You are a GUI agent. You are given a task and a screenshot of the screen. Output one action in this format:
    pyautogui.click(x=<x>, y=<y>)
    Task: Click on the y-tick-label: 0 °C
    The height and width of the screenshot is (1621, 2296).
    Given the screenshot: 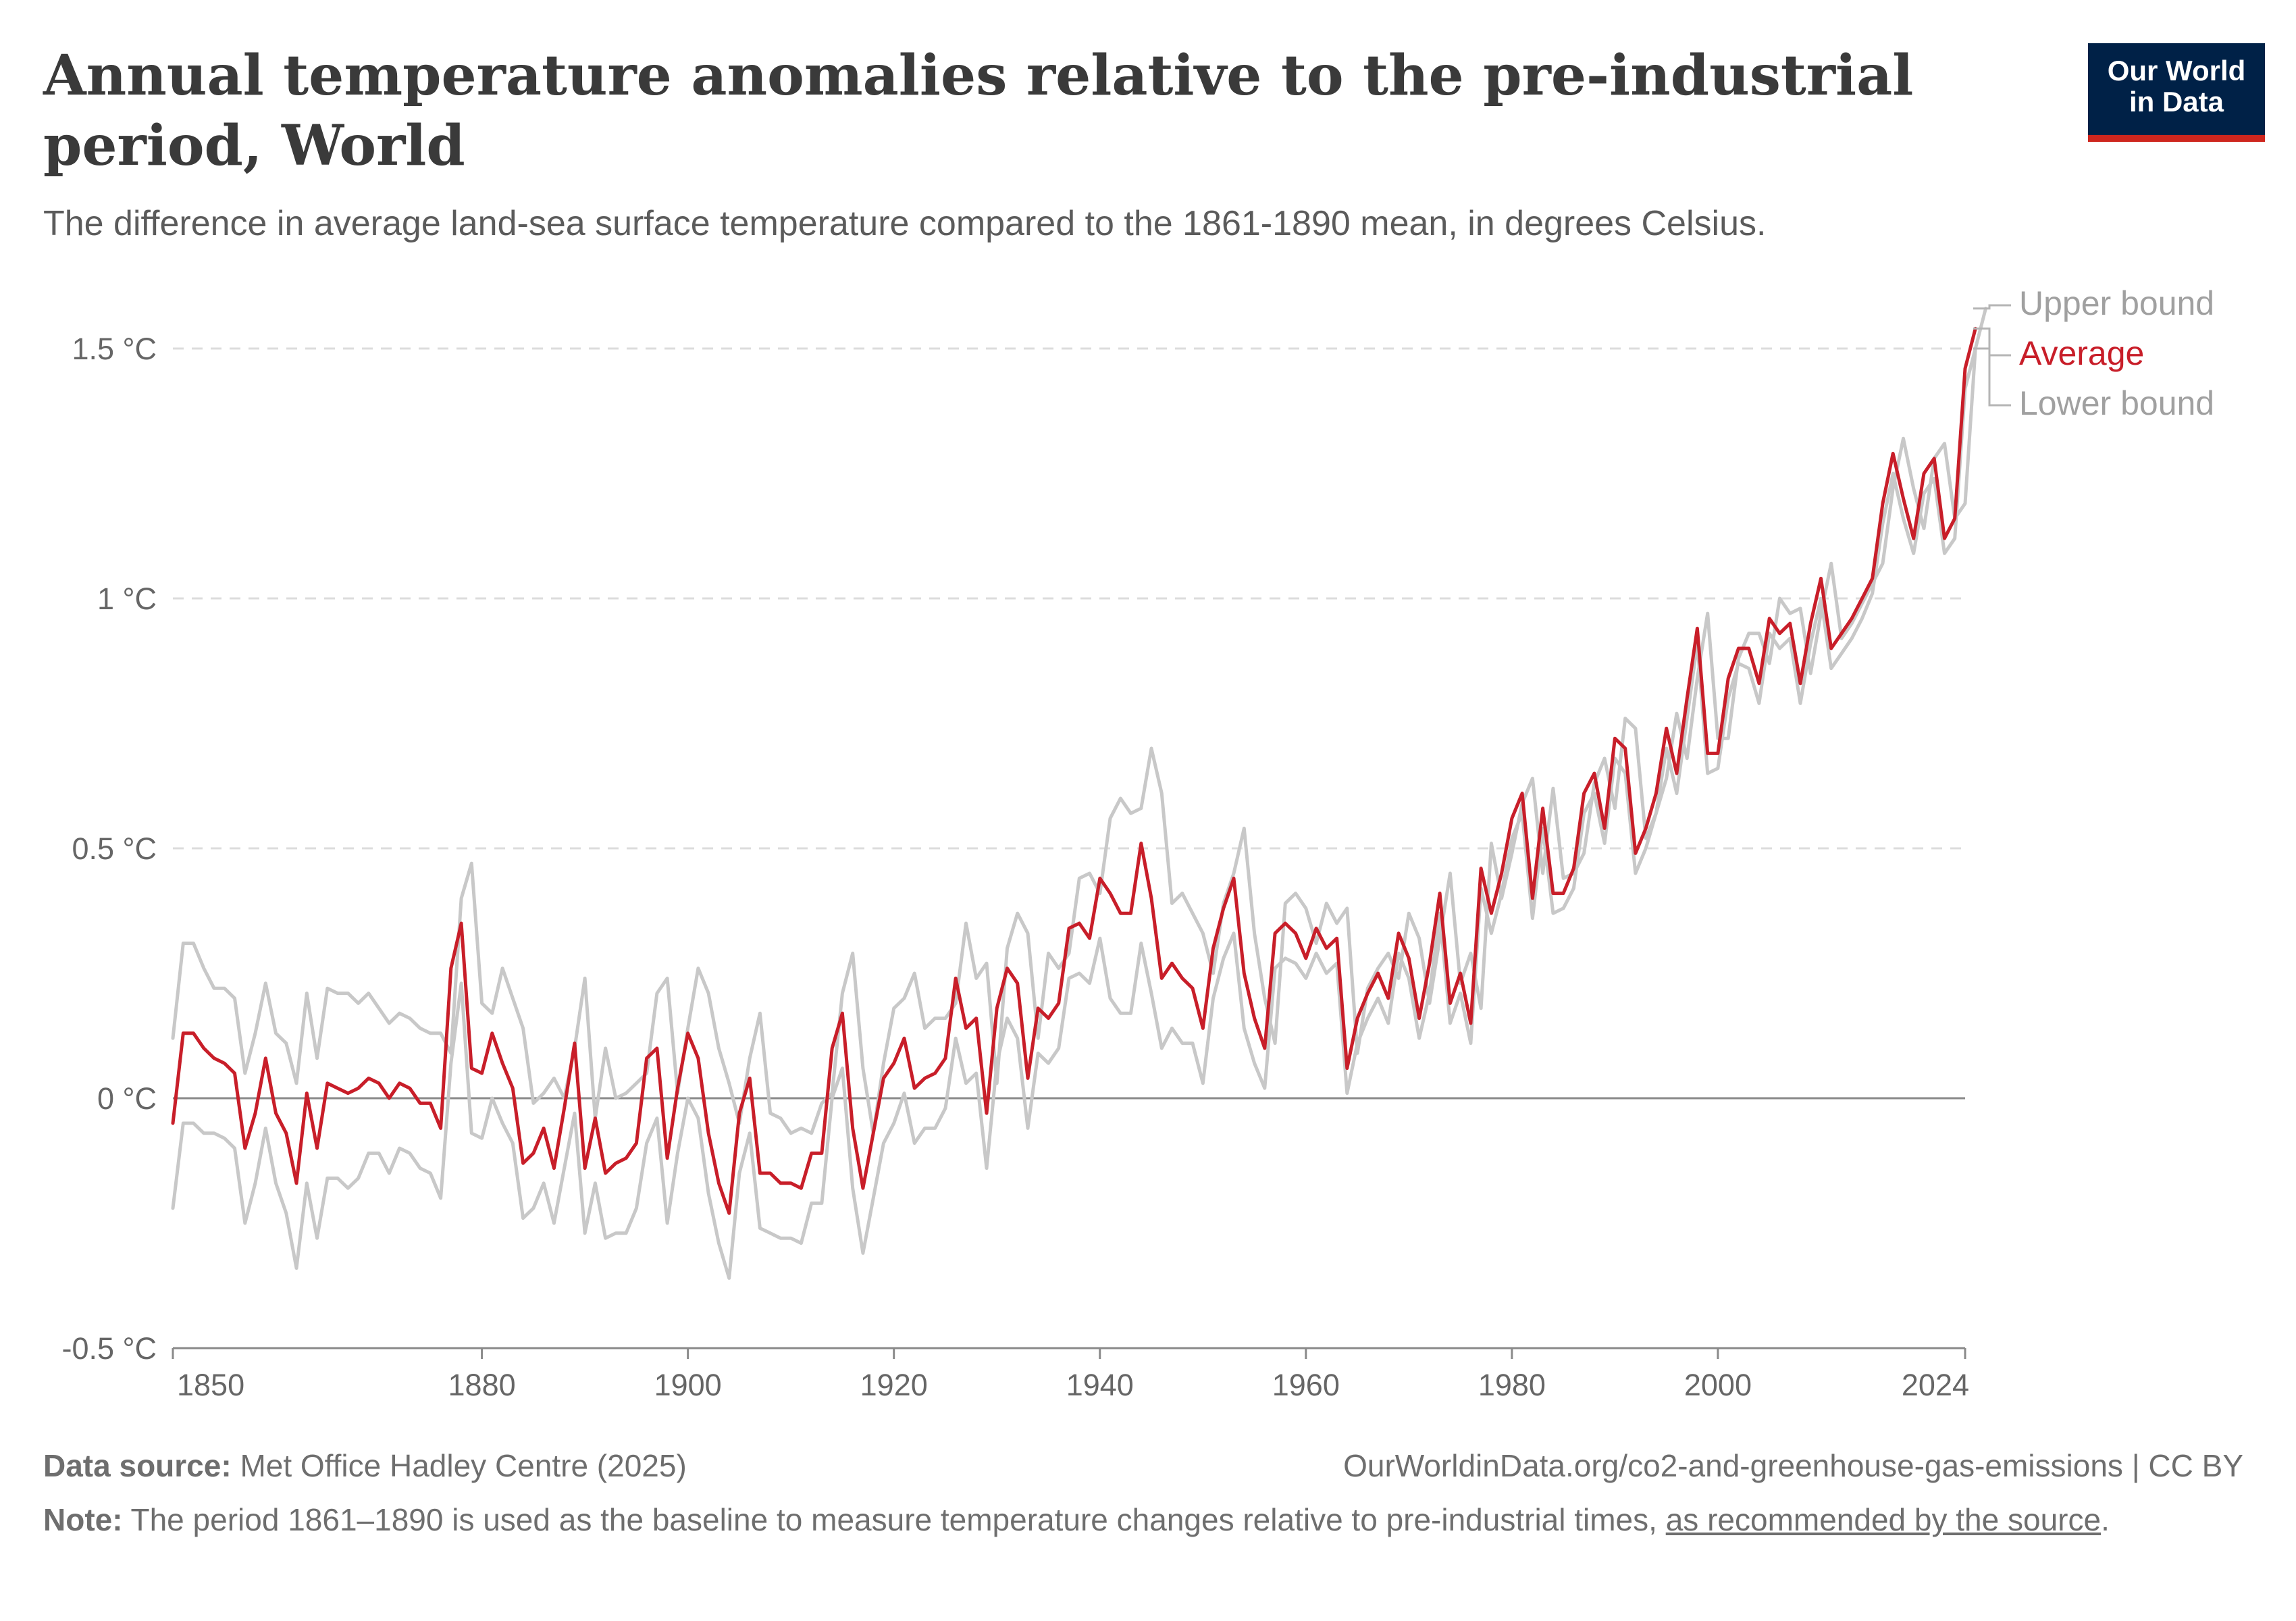 What is the action you would take?
    pyautogui.click(x=127, y=1098)
    